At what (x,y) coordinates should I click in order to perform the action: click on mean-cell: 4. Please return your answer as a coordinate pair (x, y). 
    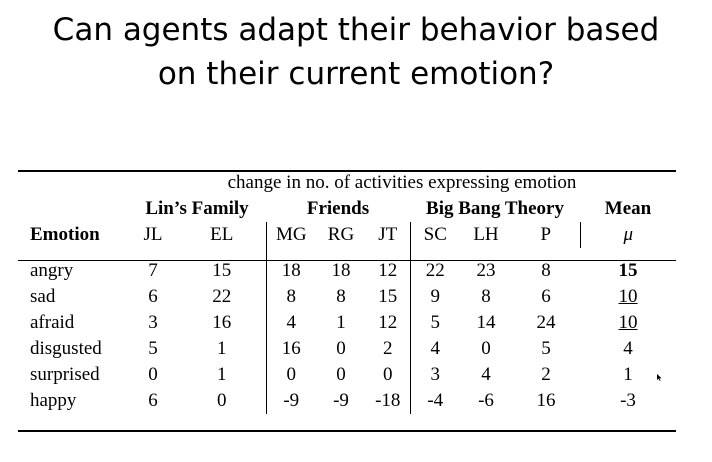
    Looking at the image, I should click on (628, 348).